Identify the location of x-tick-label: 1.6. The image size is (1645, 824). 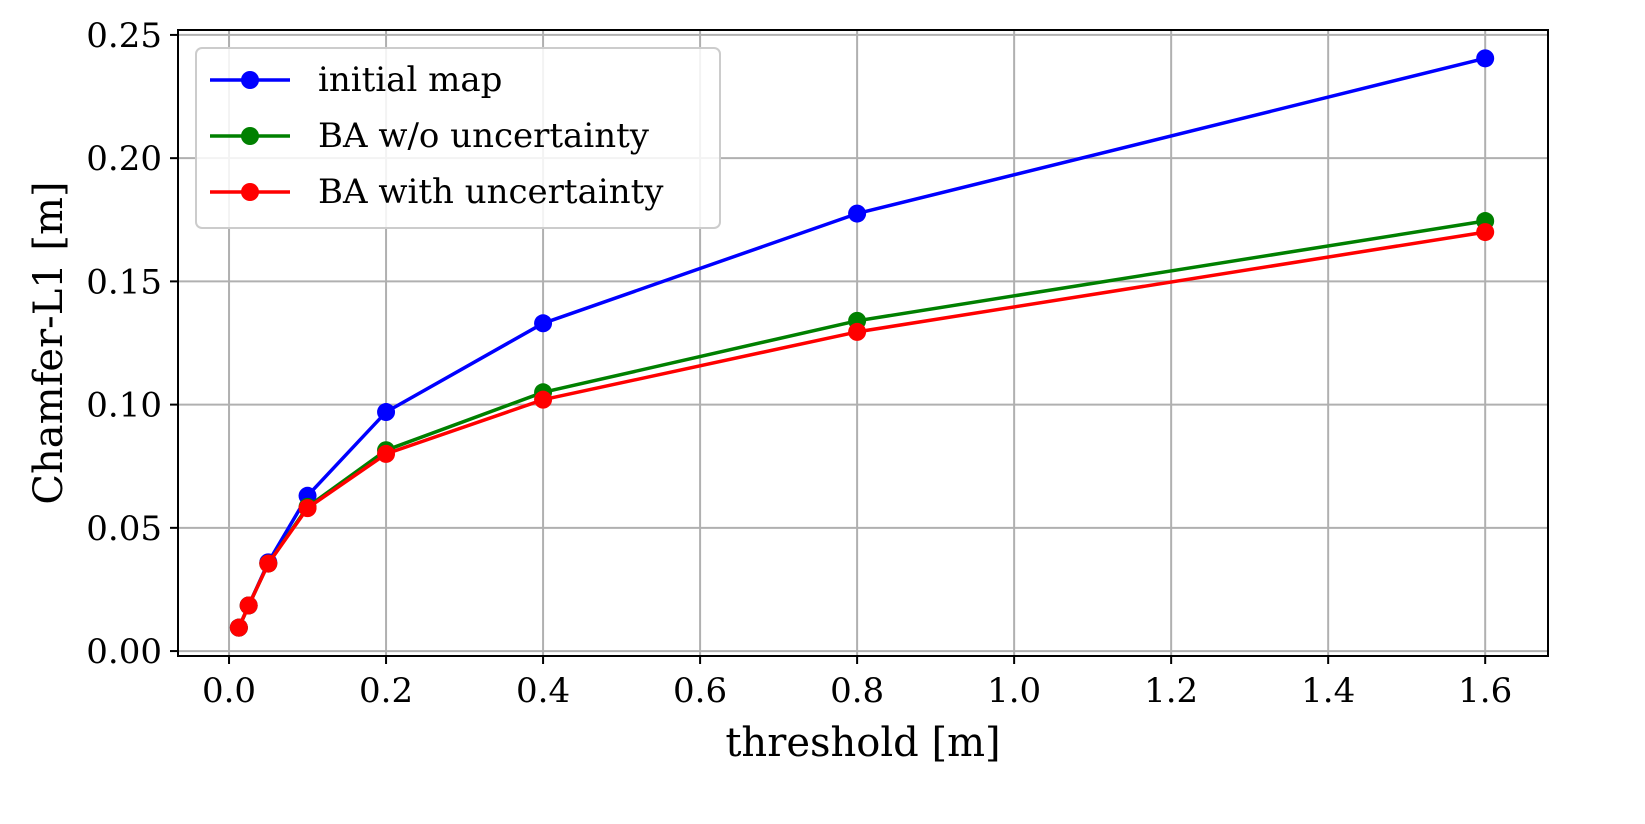
(1485, 691).